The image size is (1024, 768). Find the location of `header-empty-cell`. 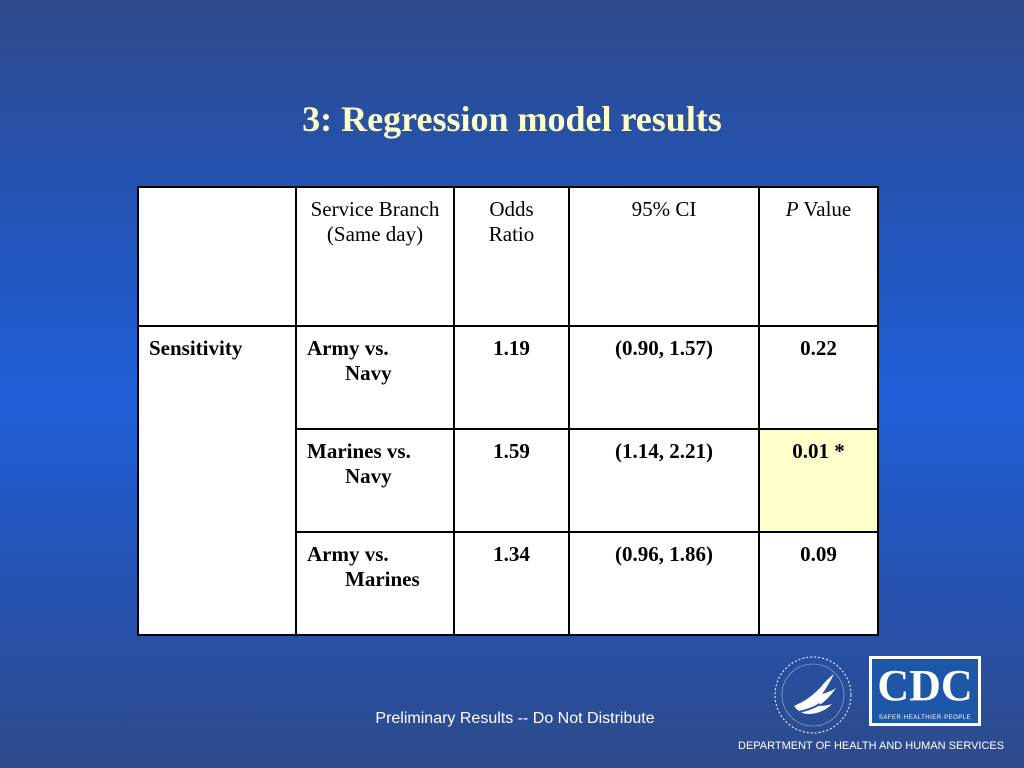

header-empty-cell is located at coordinates (217, 256).